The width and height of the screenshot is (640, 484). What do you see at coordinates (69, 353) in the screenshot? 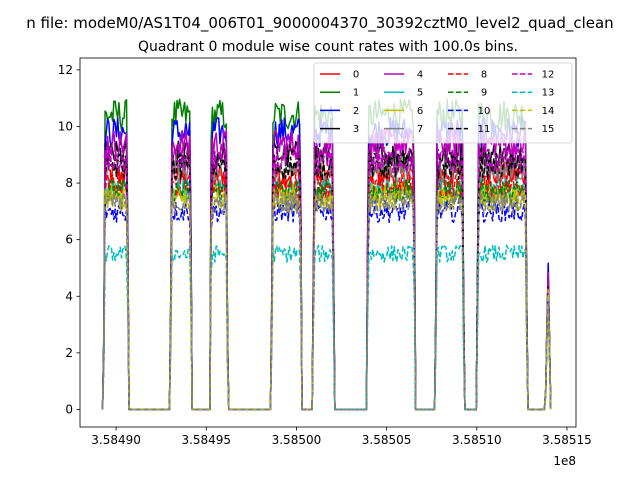
I see `y-tick-label: 2` at bounding box center [69, 353].